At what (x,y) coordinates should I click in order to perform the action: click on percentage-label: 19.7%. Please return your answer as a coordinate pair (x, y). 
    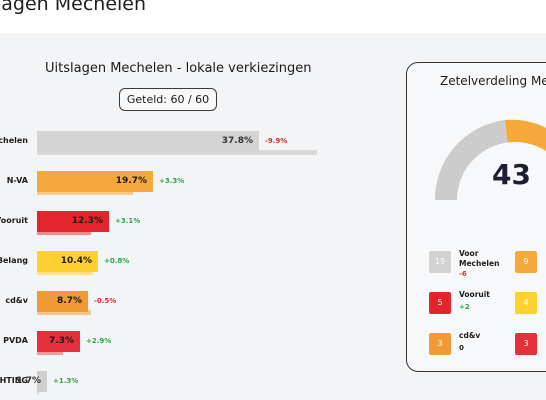
    Looking at the image, I should click on (131, 181).